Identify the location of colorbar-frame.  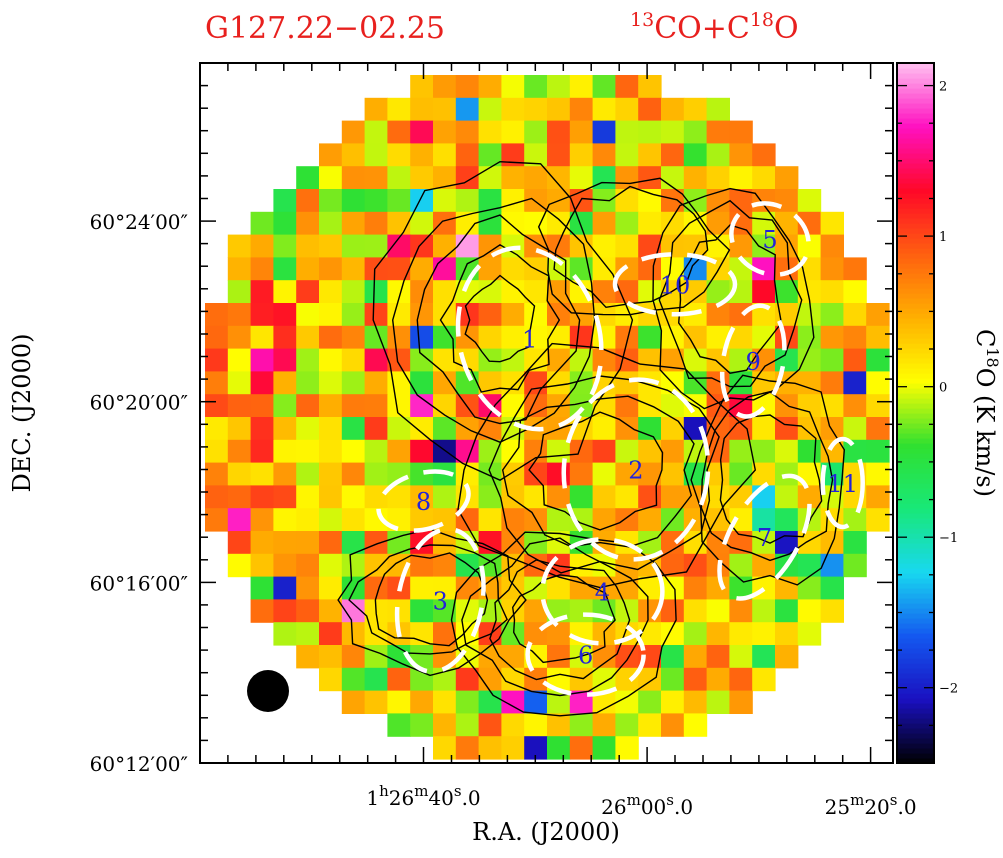
(915, 413).